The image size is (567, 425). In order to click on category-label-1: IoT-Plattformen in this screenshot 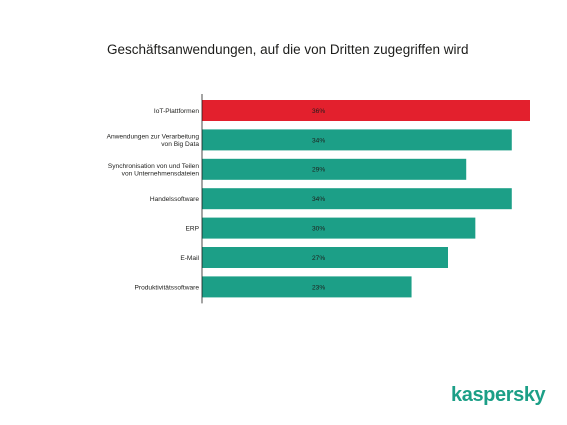, I will do `click(176, 111)`.